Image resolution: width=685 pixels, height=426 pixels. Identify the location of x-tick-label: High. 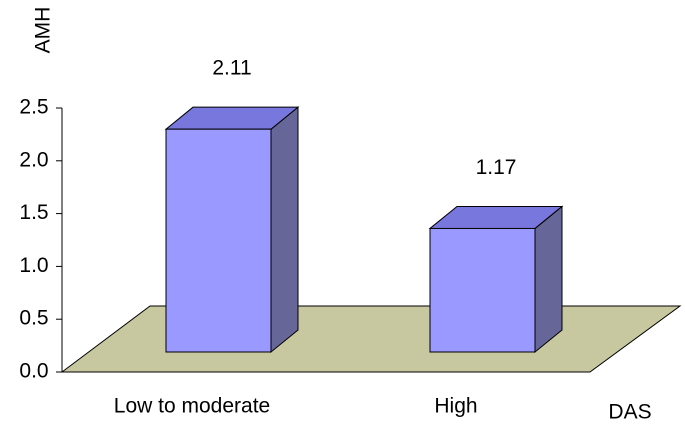
(455, 406).